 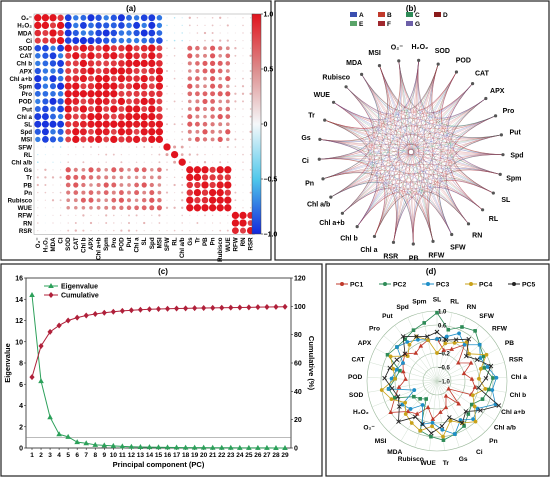 What do you see at coordinates (436, 255) in the screenshot?
I see `chord-node-label: RFW` at bounding box center [436, 255].